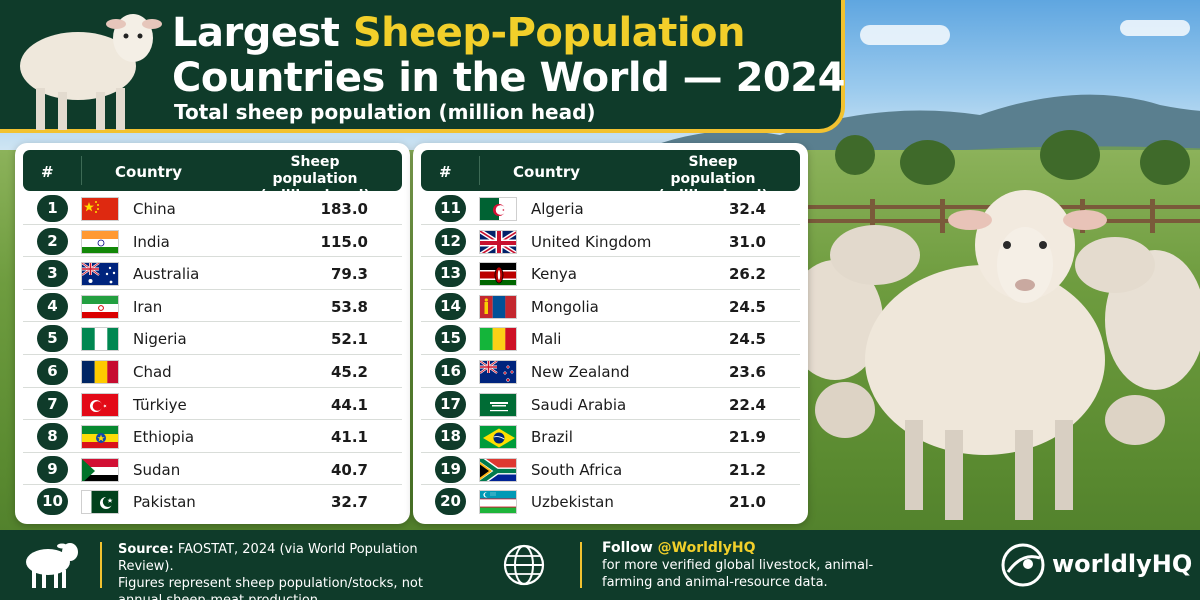 This screenshot has height=600, width=1200. I want to click on social-handle: @WorldlyHQ, so click(706, 548).